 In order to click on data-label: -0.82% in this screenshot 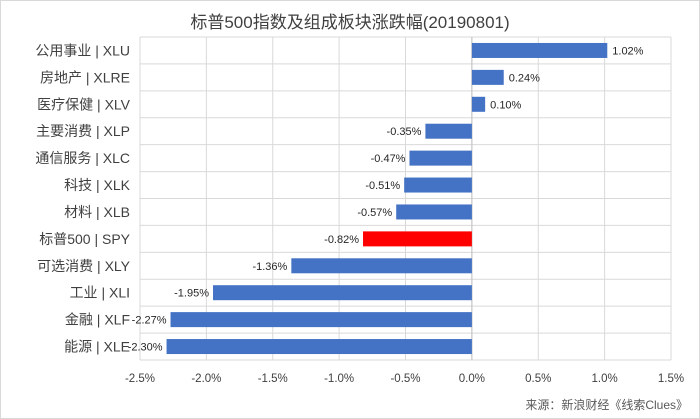, I will do `click(341, 240)`.